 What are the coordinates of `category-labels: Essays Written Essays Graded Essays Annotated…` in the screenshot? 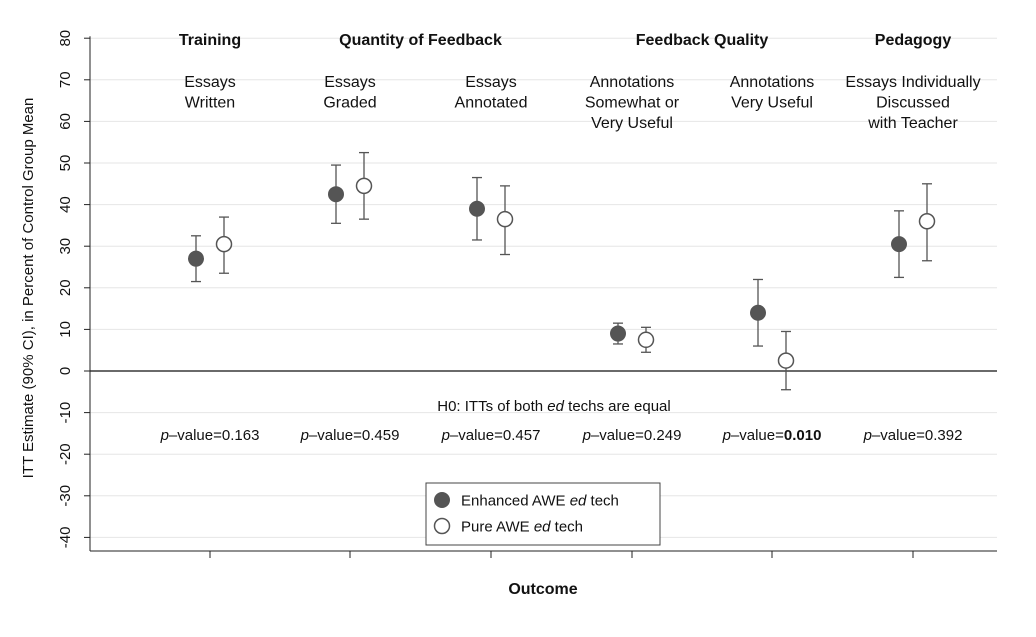 It's located at (582, 103).